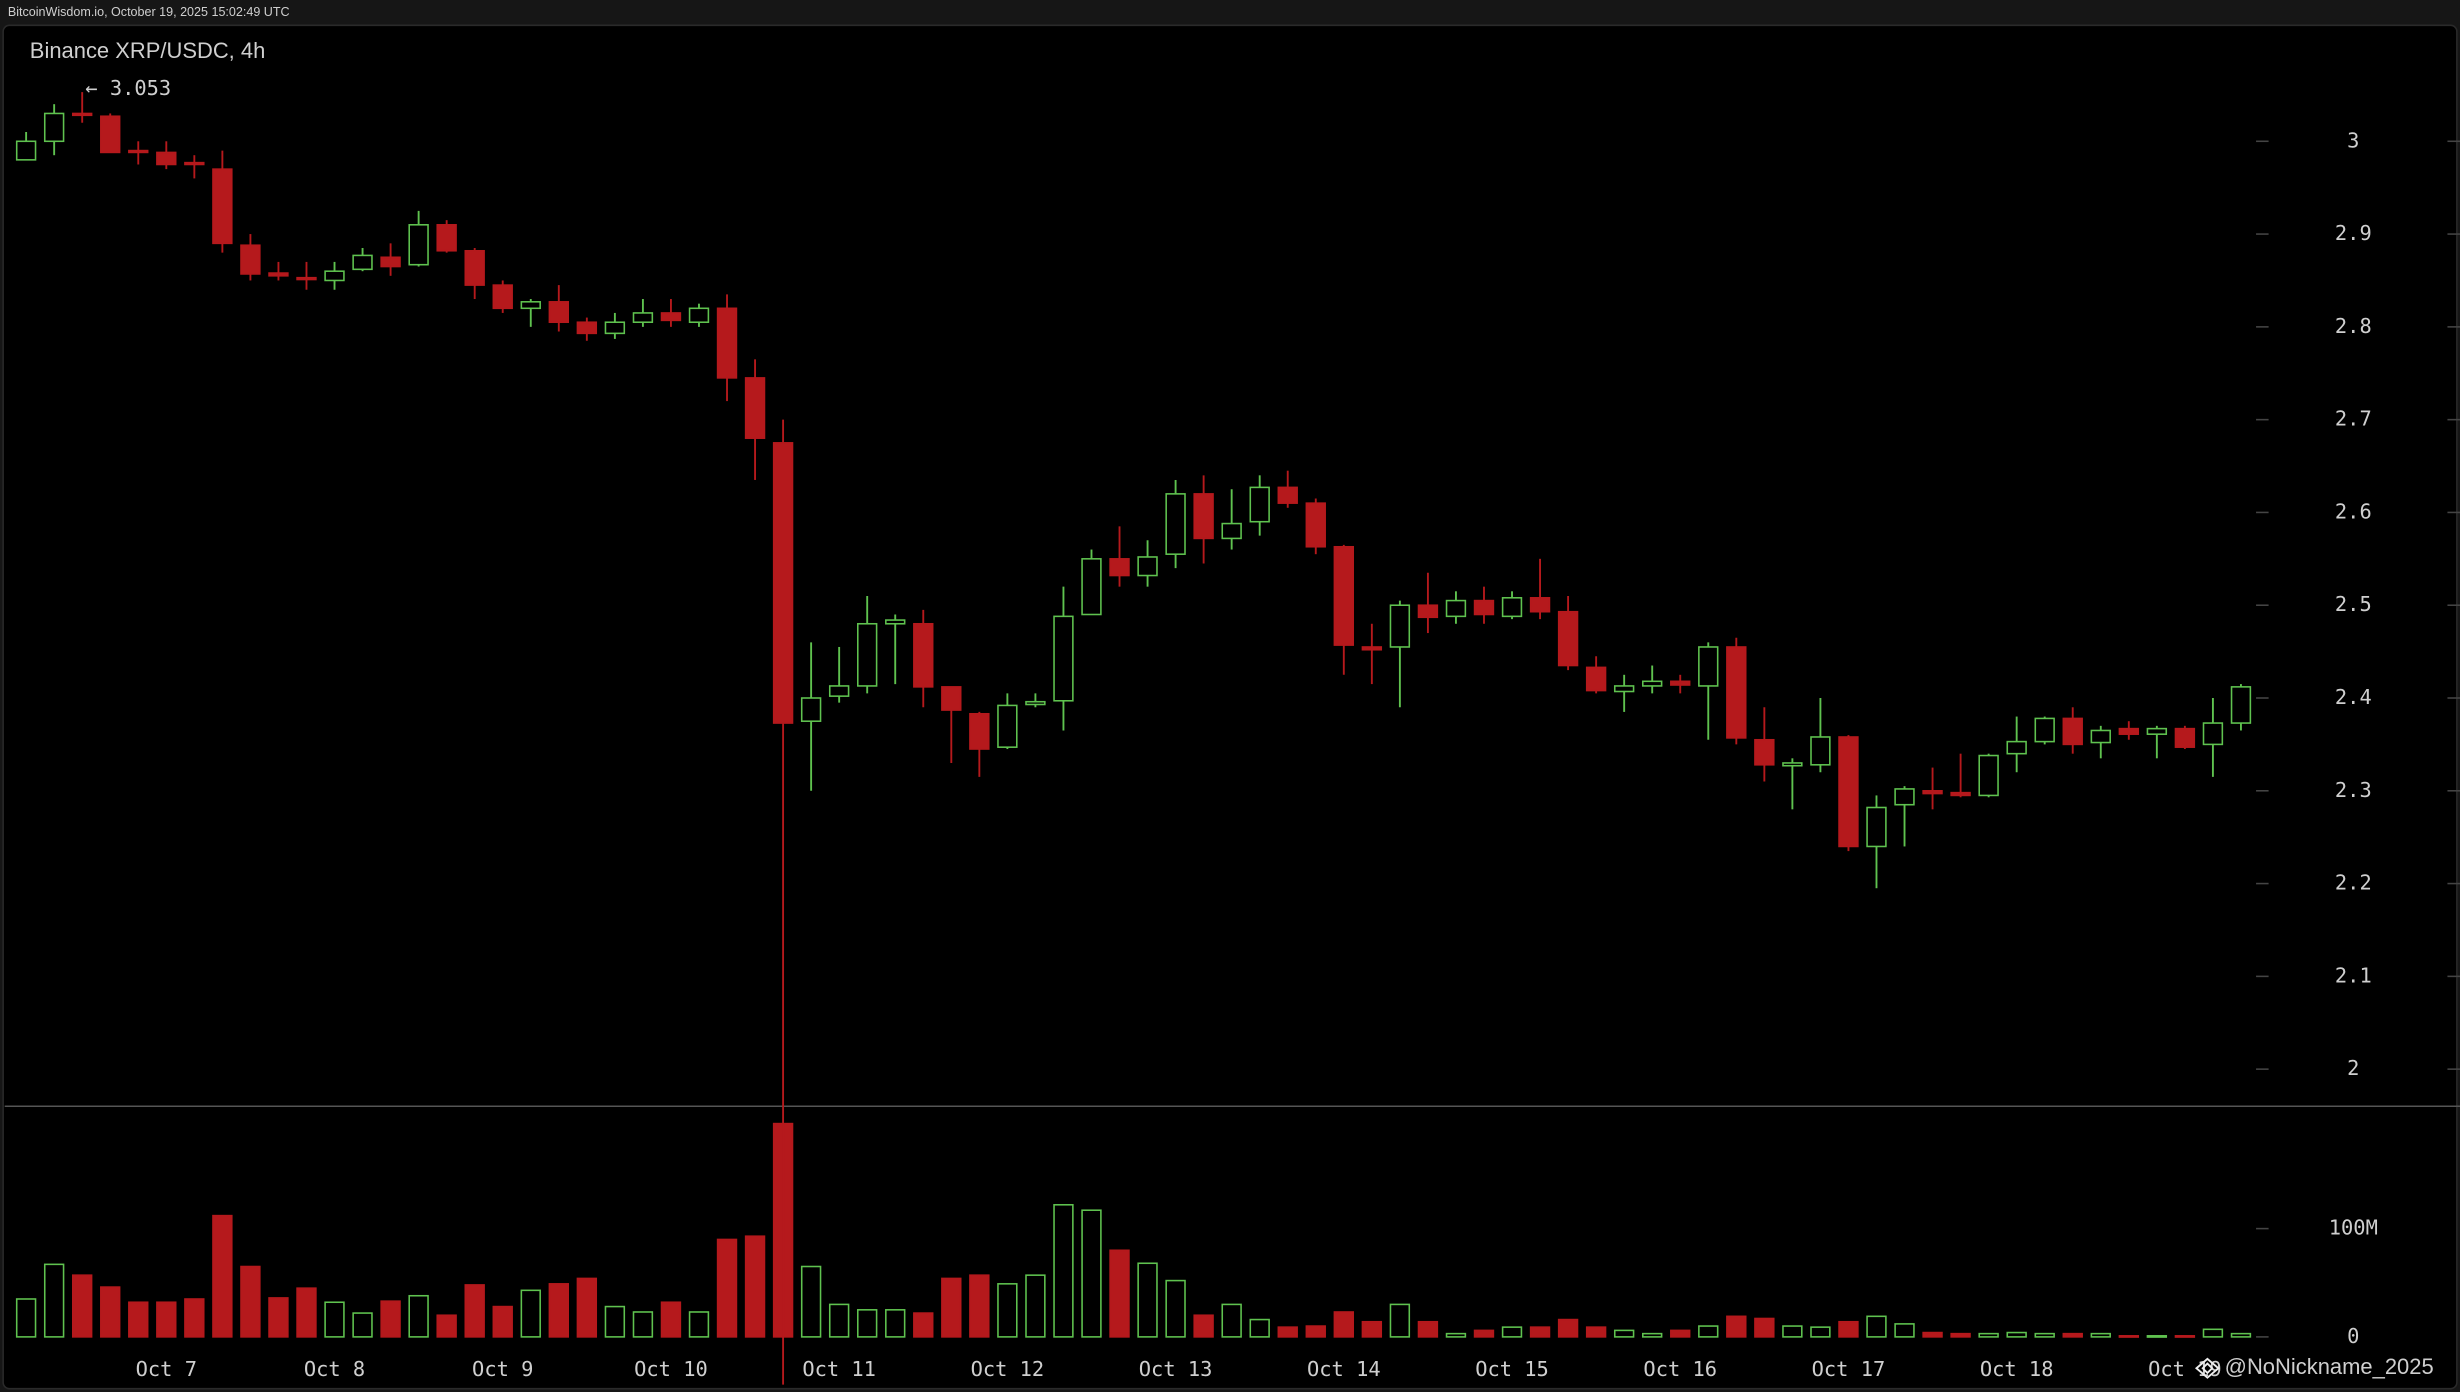 The height and width of the screenshot is (1392, 2460). What do you see at coordinates (502, 1369) in the screenshot?
I see `x-tick-label: Oct 9` at bounding box center [502, 1369].